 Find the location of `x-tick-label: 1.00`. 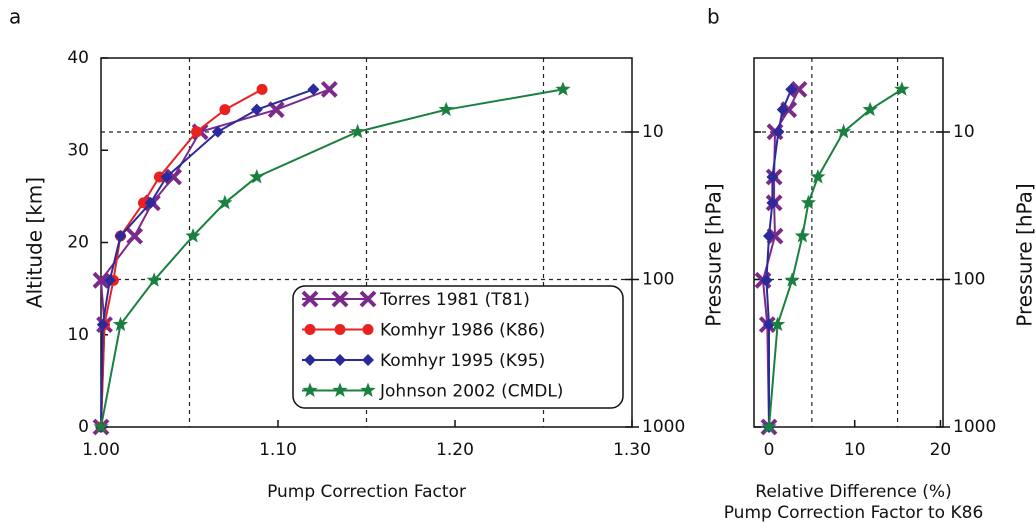

x-tick-label: 1.00 is located at coordinates (101, 450).